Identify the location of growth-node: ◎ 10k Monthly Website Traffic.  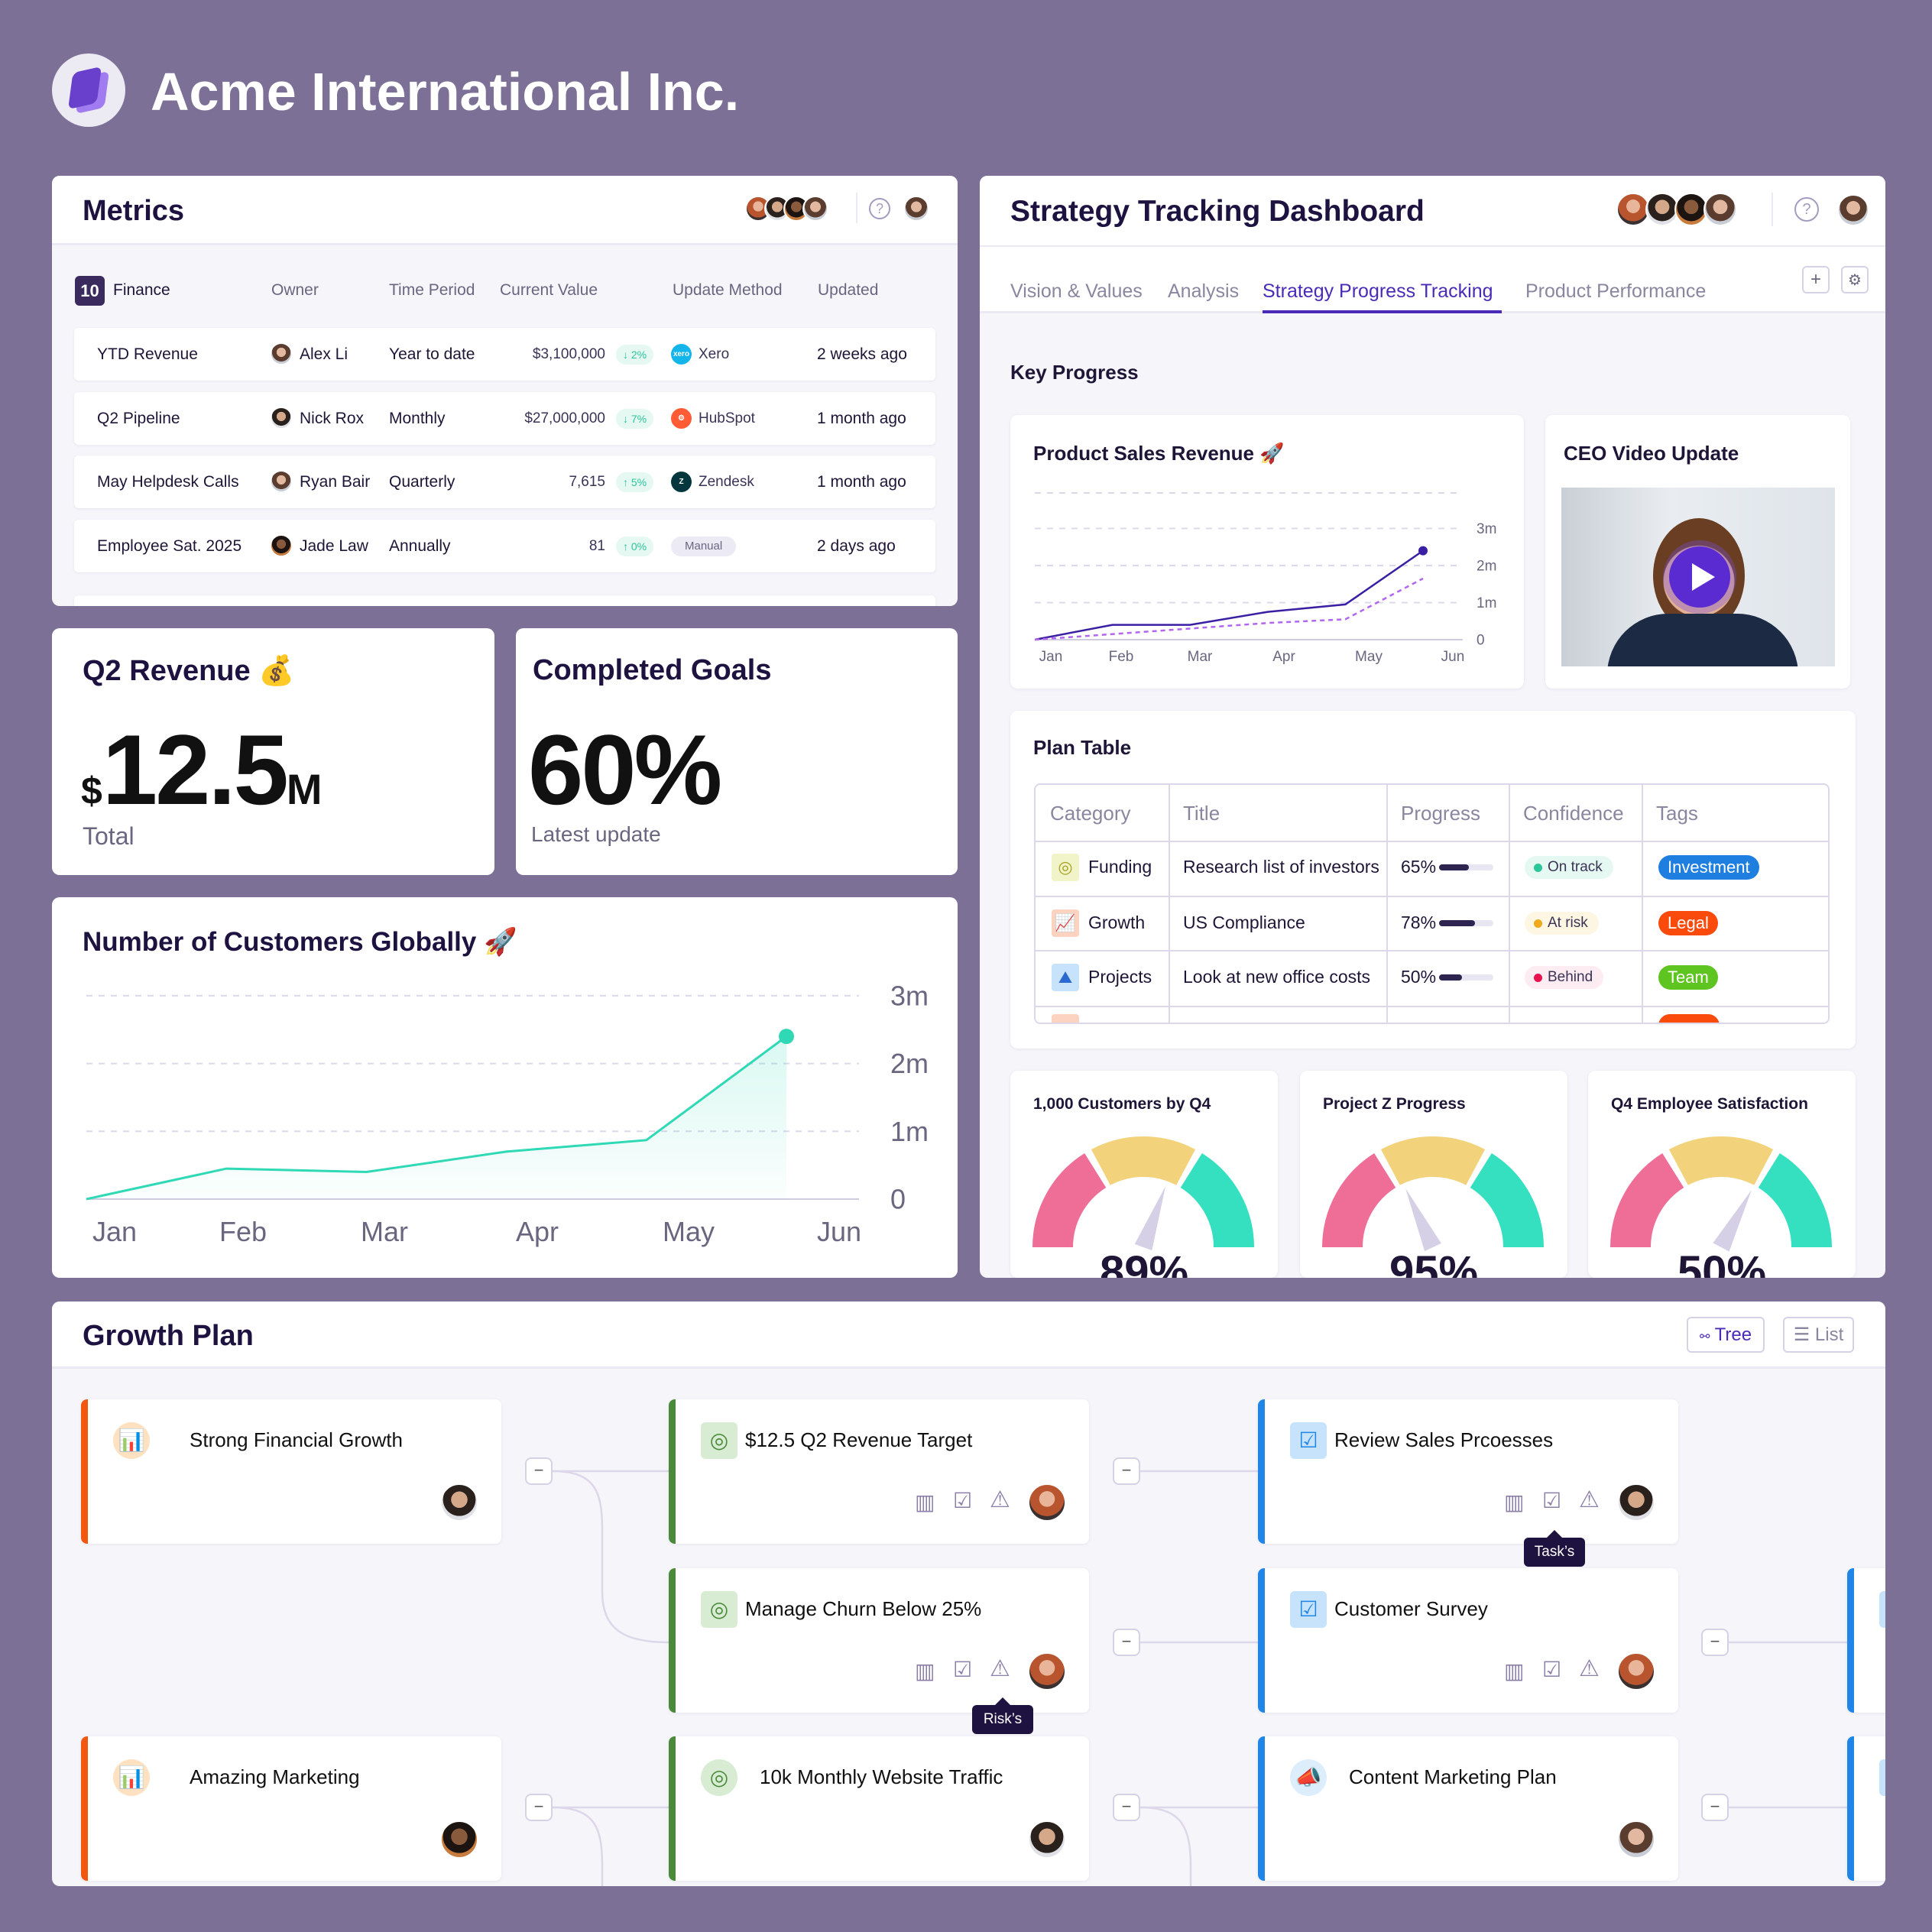
(879, 1809).